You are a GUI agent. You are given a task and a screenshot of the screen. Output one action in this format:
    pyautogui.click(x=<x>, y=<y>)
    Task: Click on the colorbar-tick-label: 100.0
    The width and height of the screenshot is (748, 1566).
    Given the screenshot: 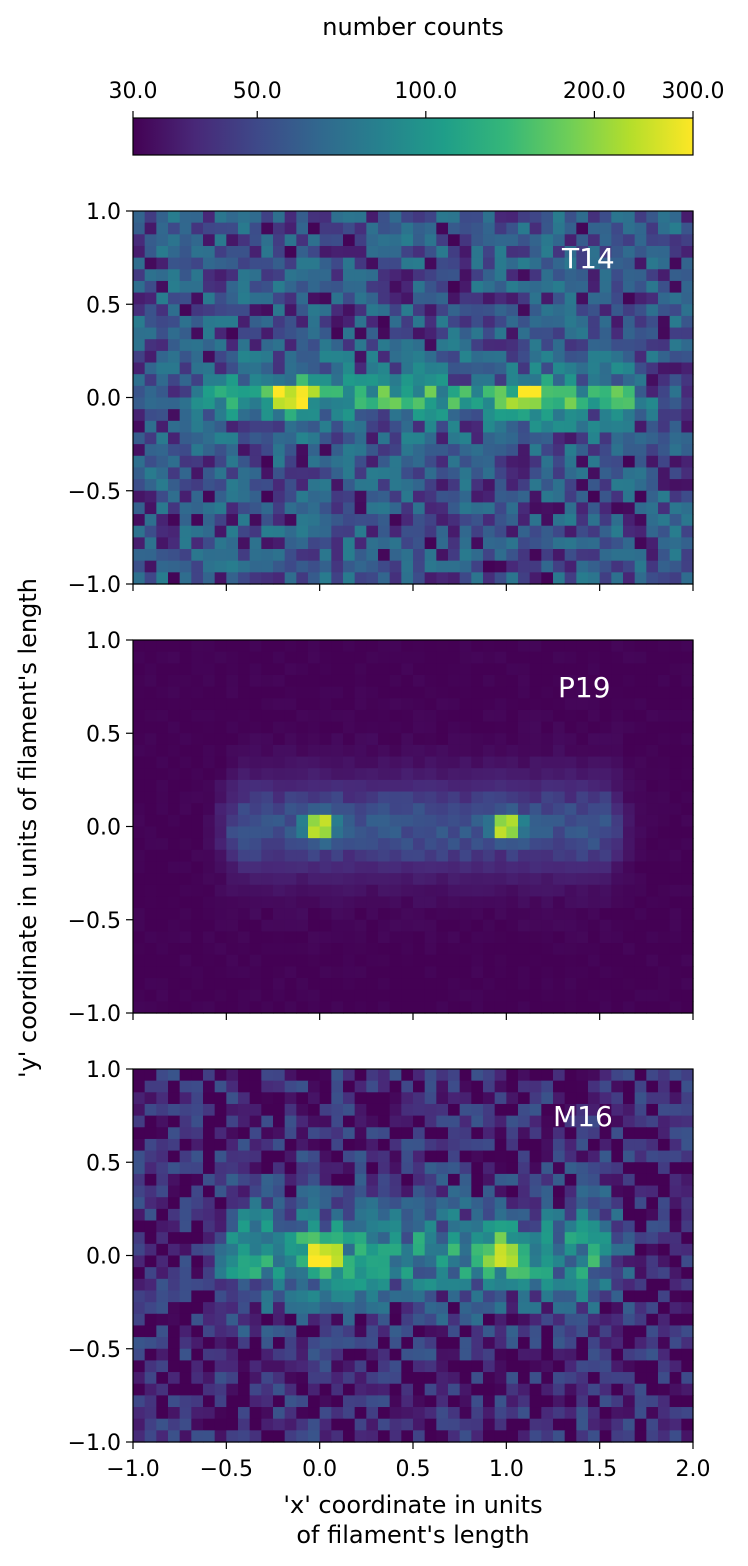 What is the action you would take?
    pyautogui.click(x=425, y=91)
    